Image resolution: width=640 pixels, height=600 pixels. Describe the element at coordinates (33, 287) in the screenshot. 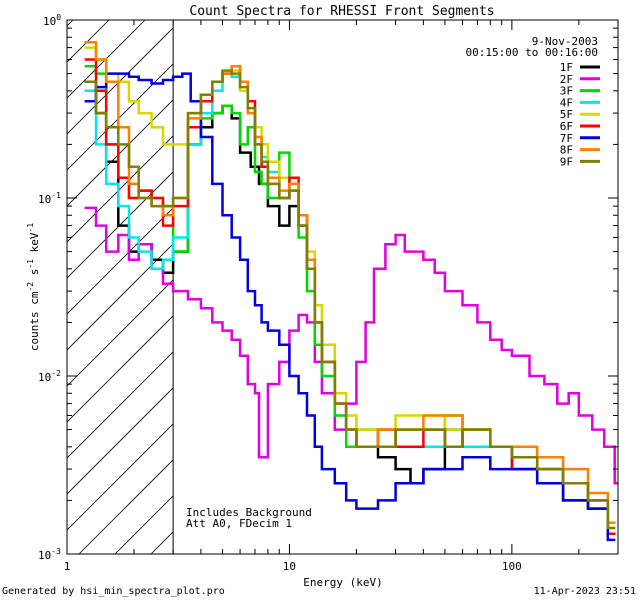

I see `y-axis-label: counts cm-2 s-1 keV-1` at that location.